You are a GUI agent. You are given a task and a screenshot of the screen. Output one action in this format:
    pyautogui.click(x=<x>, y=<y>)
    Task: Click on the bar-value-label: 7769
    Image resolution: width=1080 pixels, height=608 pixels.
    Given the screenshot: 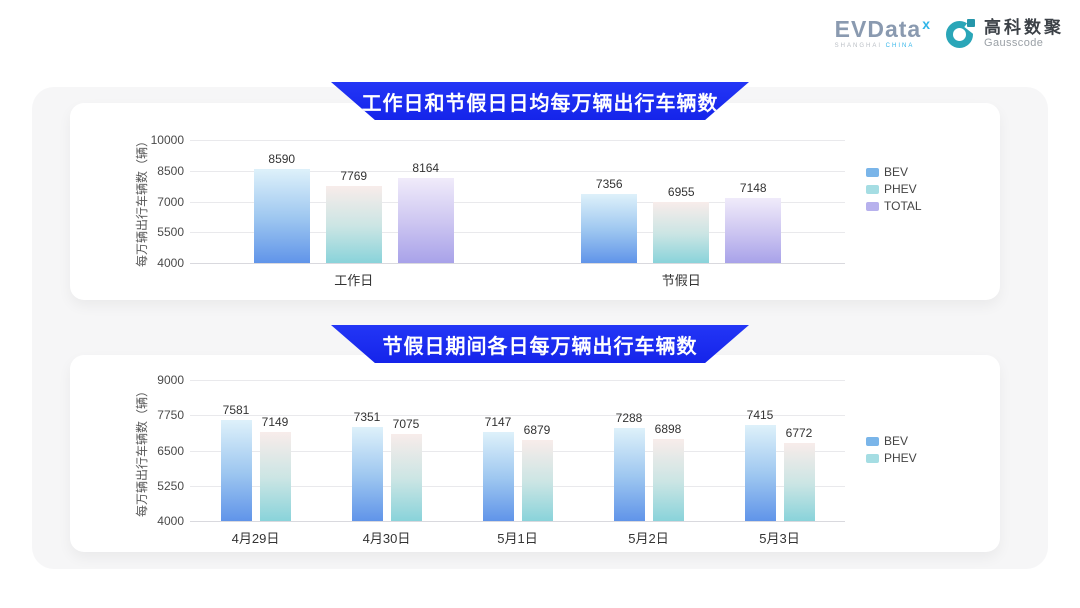 What is the action you would take?
    pyautogui.click(x=354, y=175)
    